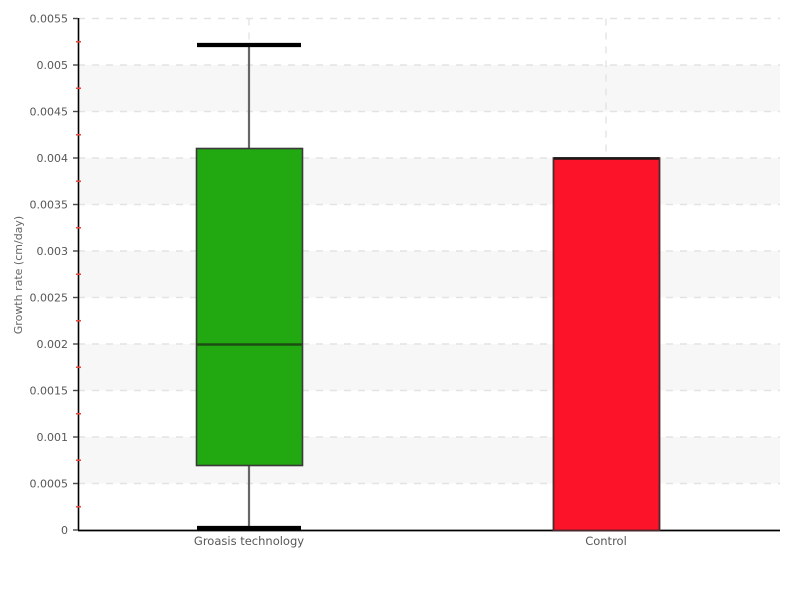 The image size is (800, 600). I want to click on y-axis-title: Growth rate (cm/day), so click(18, 275).